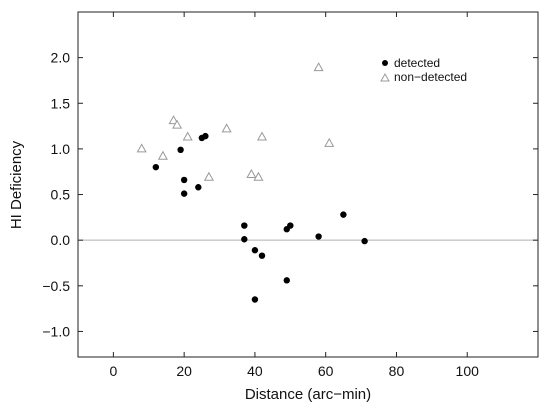 The width and height of the screenshot is (545, 411). Describe the element at coordinates (56, 286) in the screenshot. I see `y-tick-label: −0.5` at that location.